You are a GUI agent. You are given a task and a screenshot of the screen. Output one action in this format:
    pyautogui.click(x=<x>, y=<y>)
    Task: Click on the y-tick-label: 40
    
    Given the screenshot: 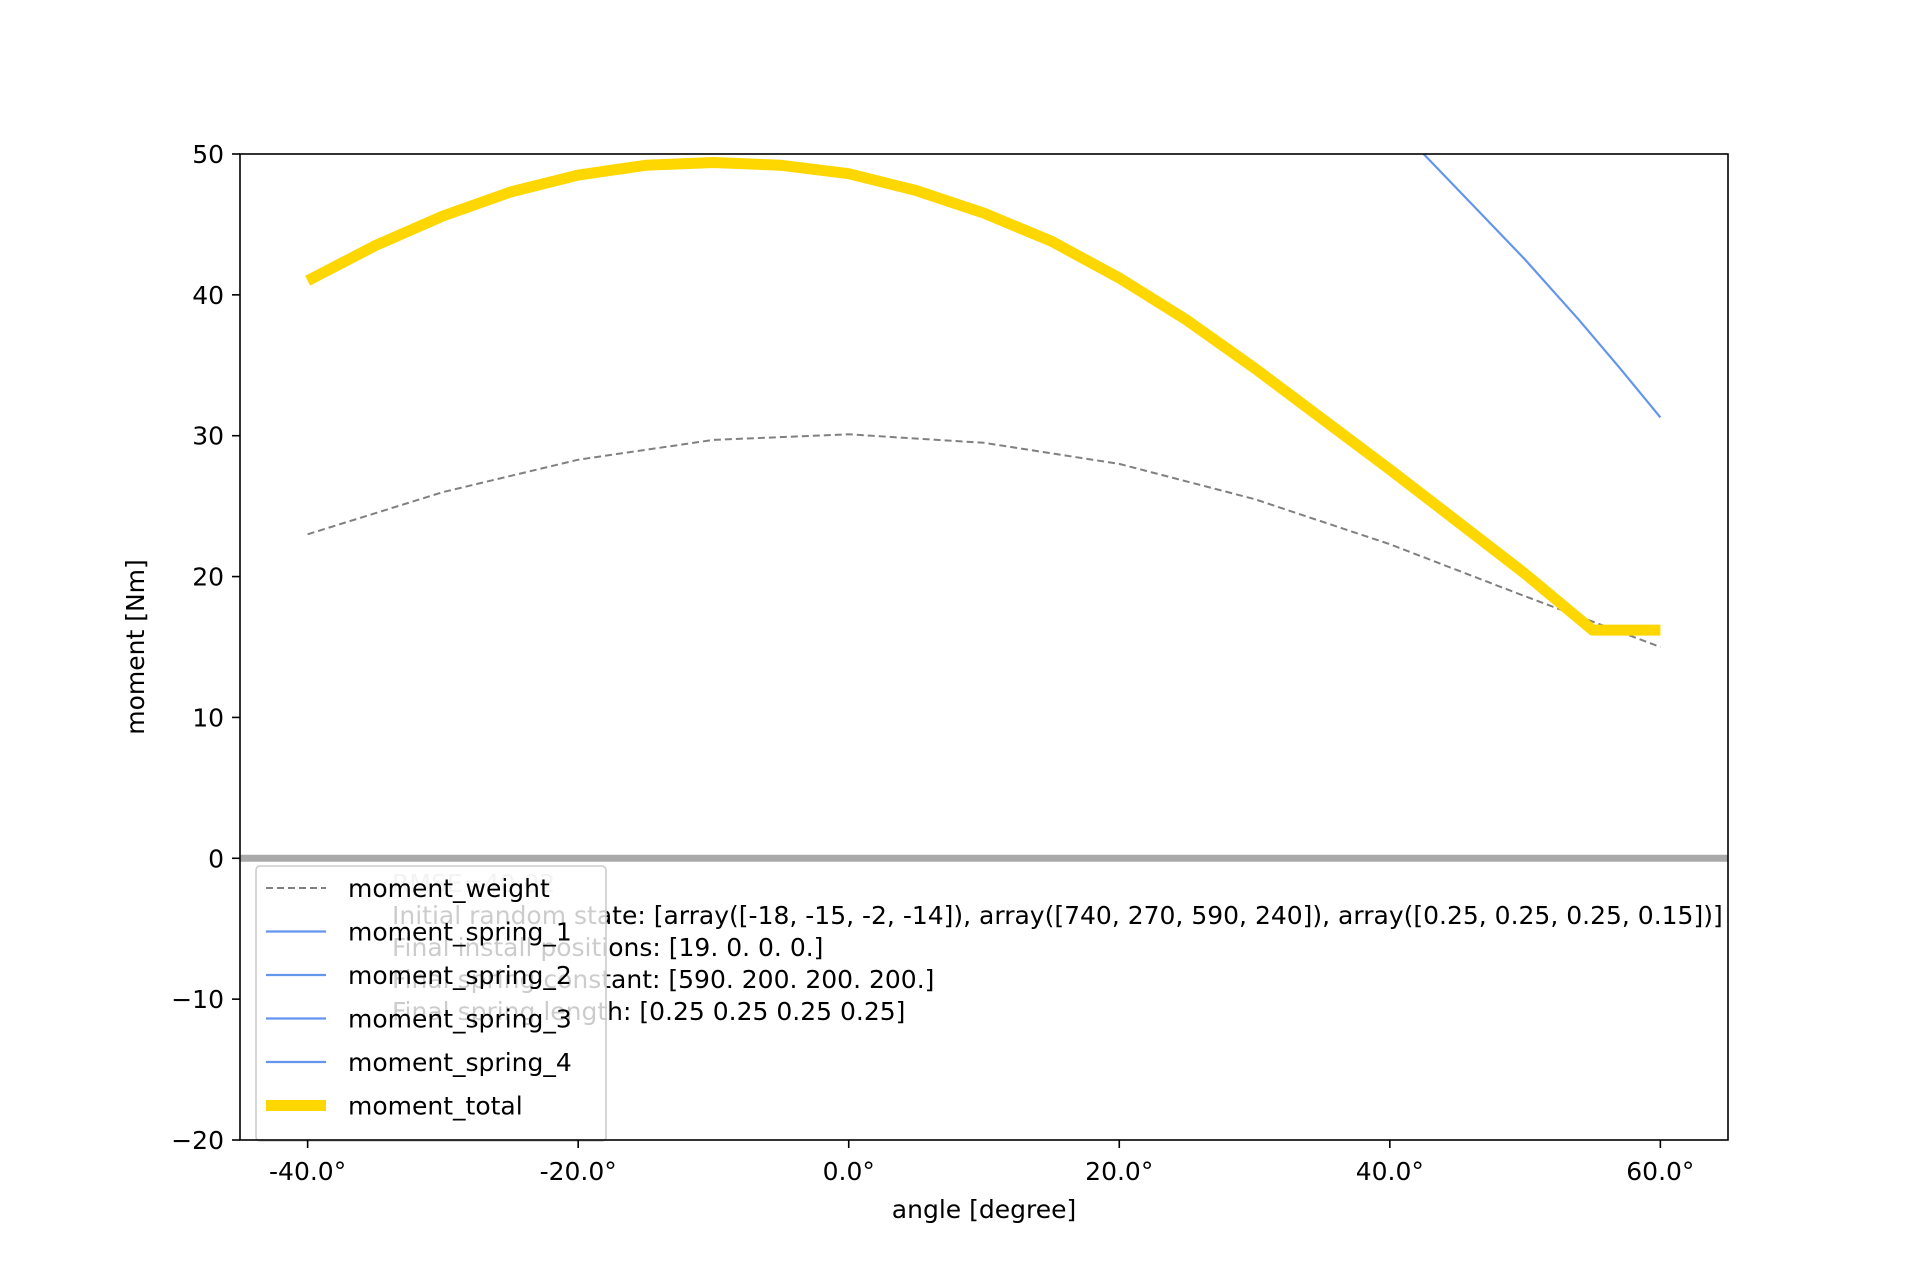 What is the action you would take?
    pyautogui.click(x=208, y=295)
    